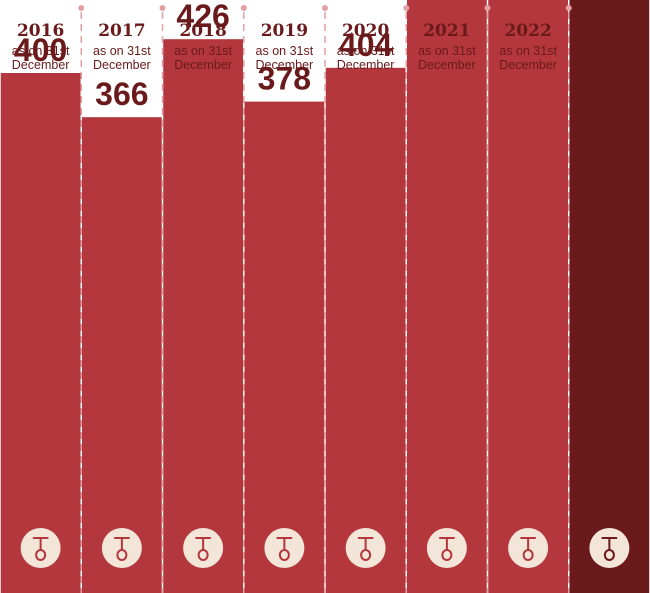 This screenshot has width=650, height=593. Describe the element at coordinates (40, 333) in the screenshot. I see `bar-2016` at that location.